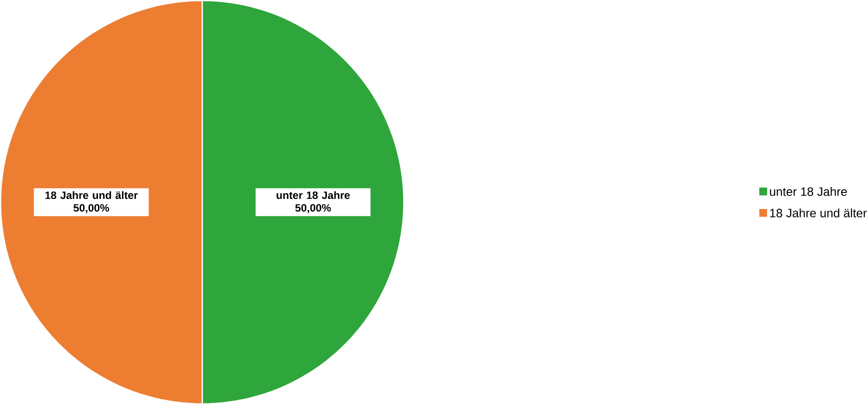 The image size is (867, 404). I want to click on legend-label: 18 Jahre und älter, so click(818, 213).